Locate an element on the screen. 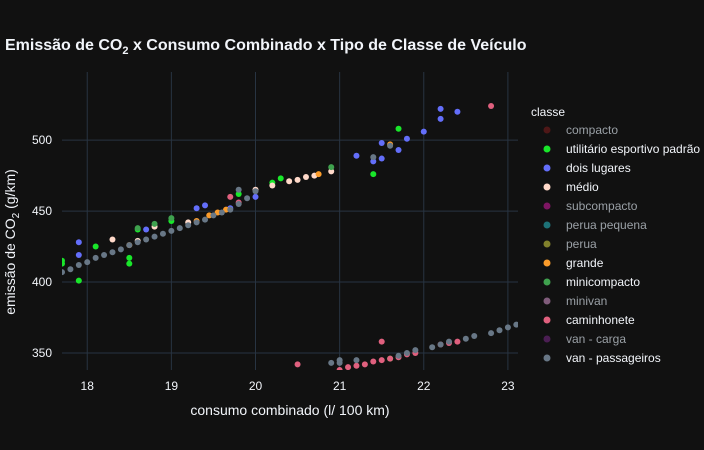 The width and height of the screenshot is (704, 450). legend-item-dois-lugares: dois lugares is located at coordinates (587, 168).